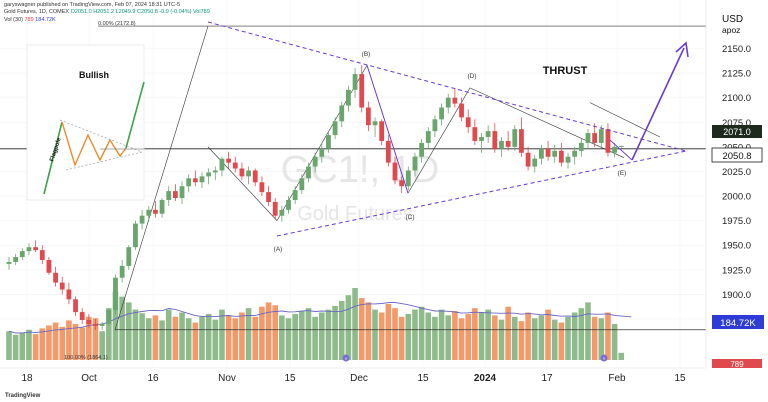 This screenshot has width=768, height=402. I want to click on tradingview-label: TradingView, so click(23, 396).